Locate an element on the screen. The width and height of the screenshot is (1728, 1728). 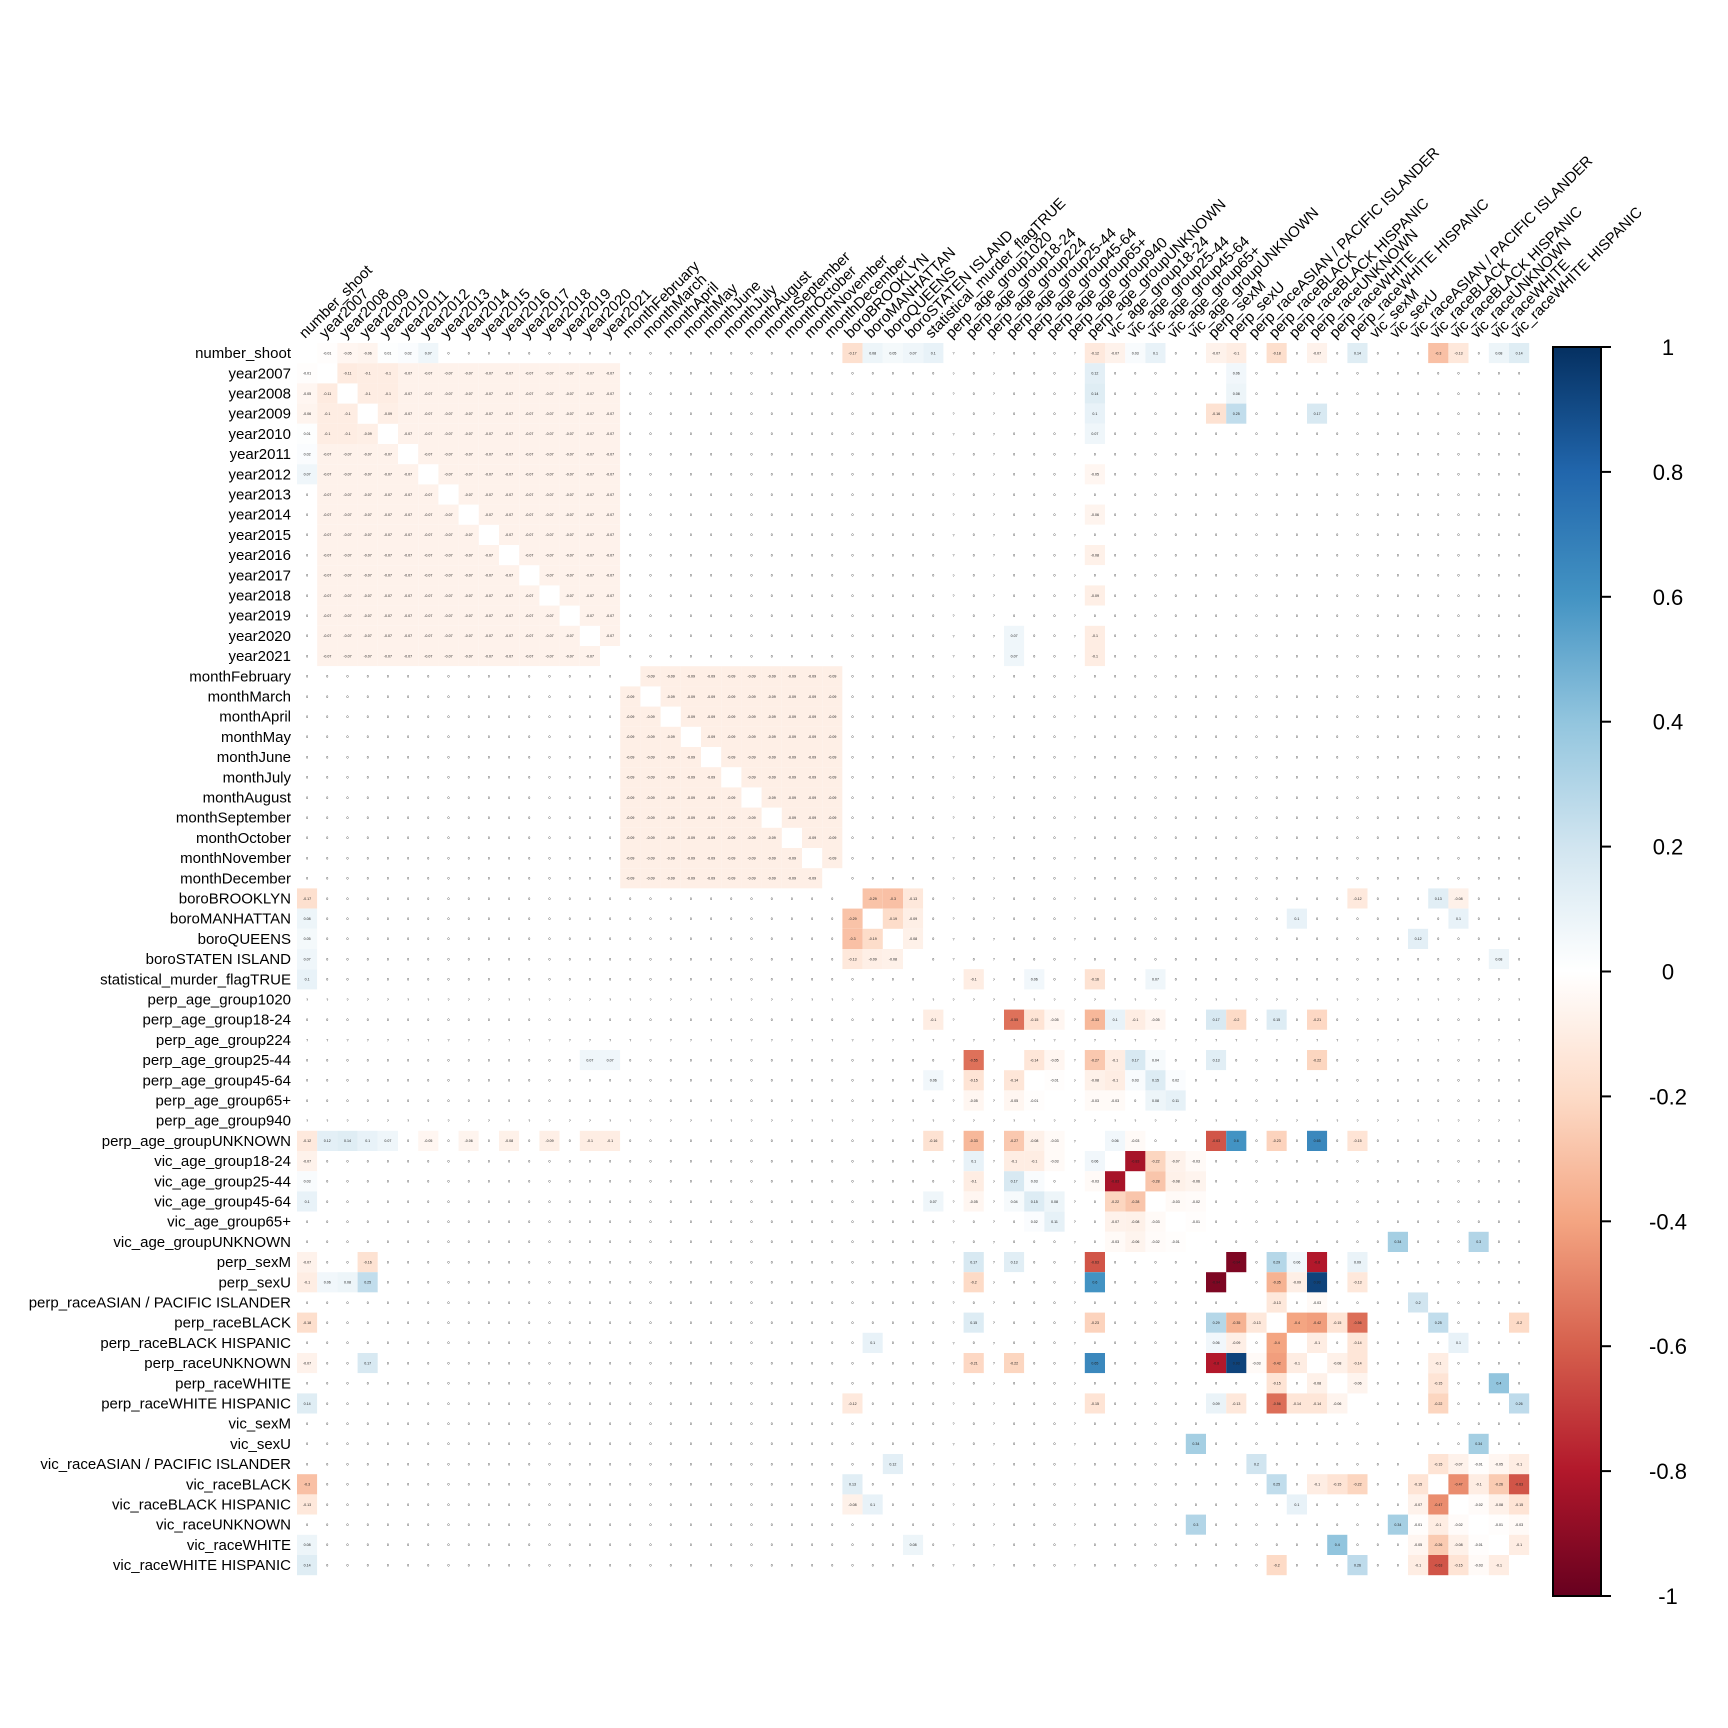
heatmap-cell: 0.02 is located at coordinates (408, 353).